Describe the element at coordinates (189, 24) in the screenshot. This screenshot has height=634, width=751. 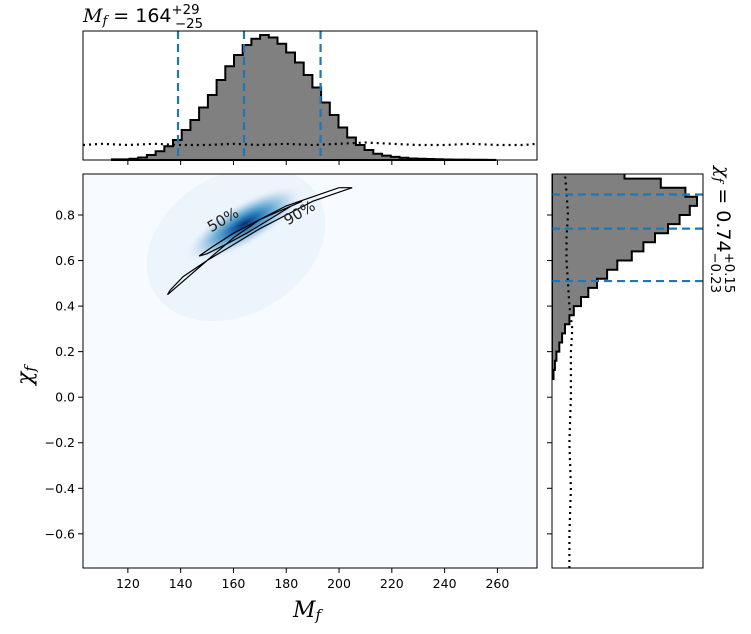
I see `mf-title-part: −25` at that location.